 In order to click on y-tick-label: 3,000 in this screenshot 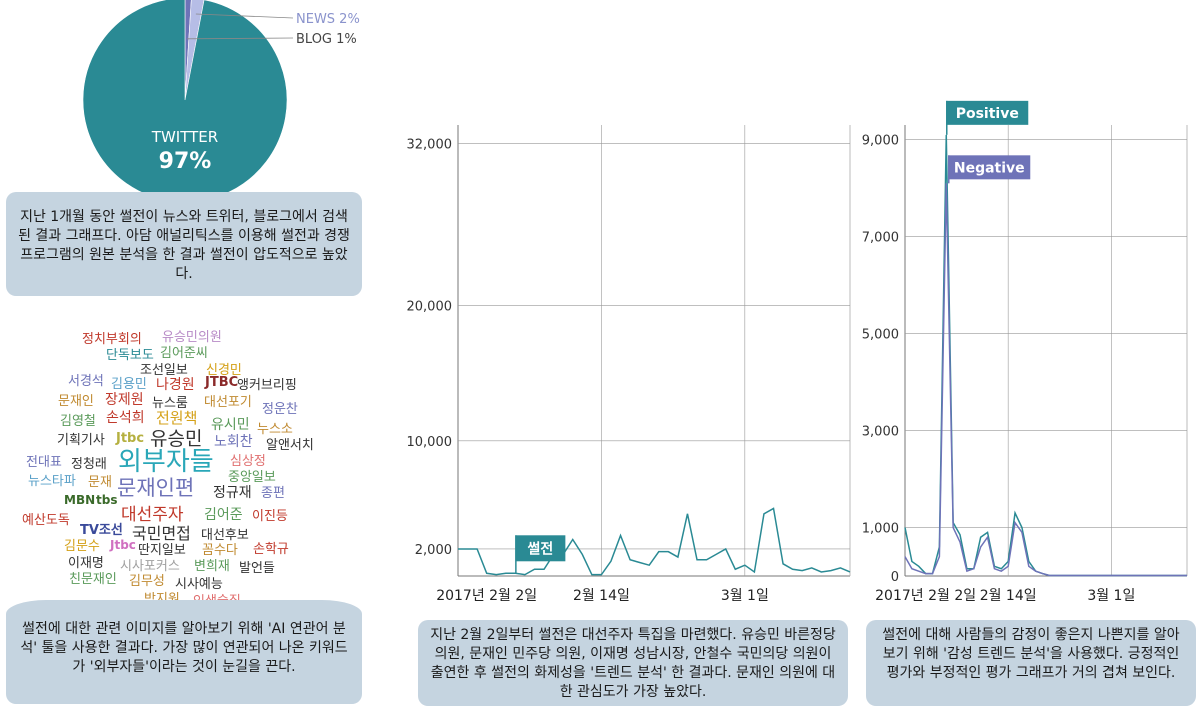, I will do `click(880, 432)`.